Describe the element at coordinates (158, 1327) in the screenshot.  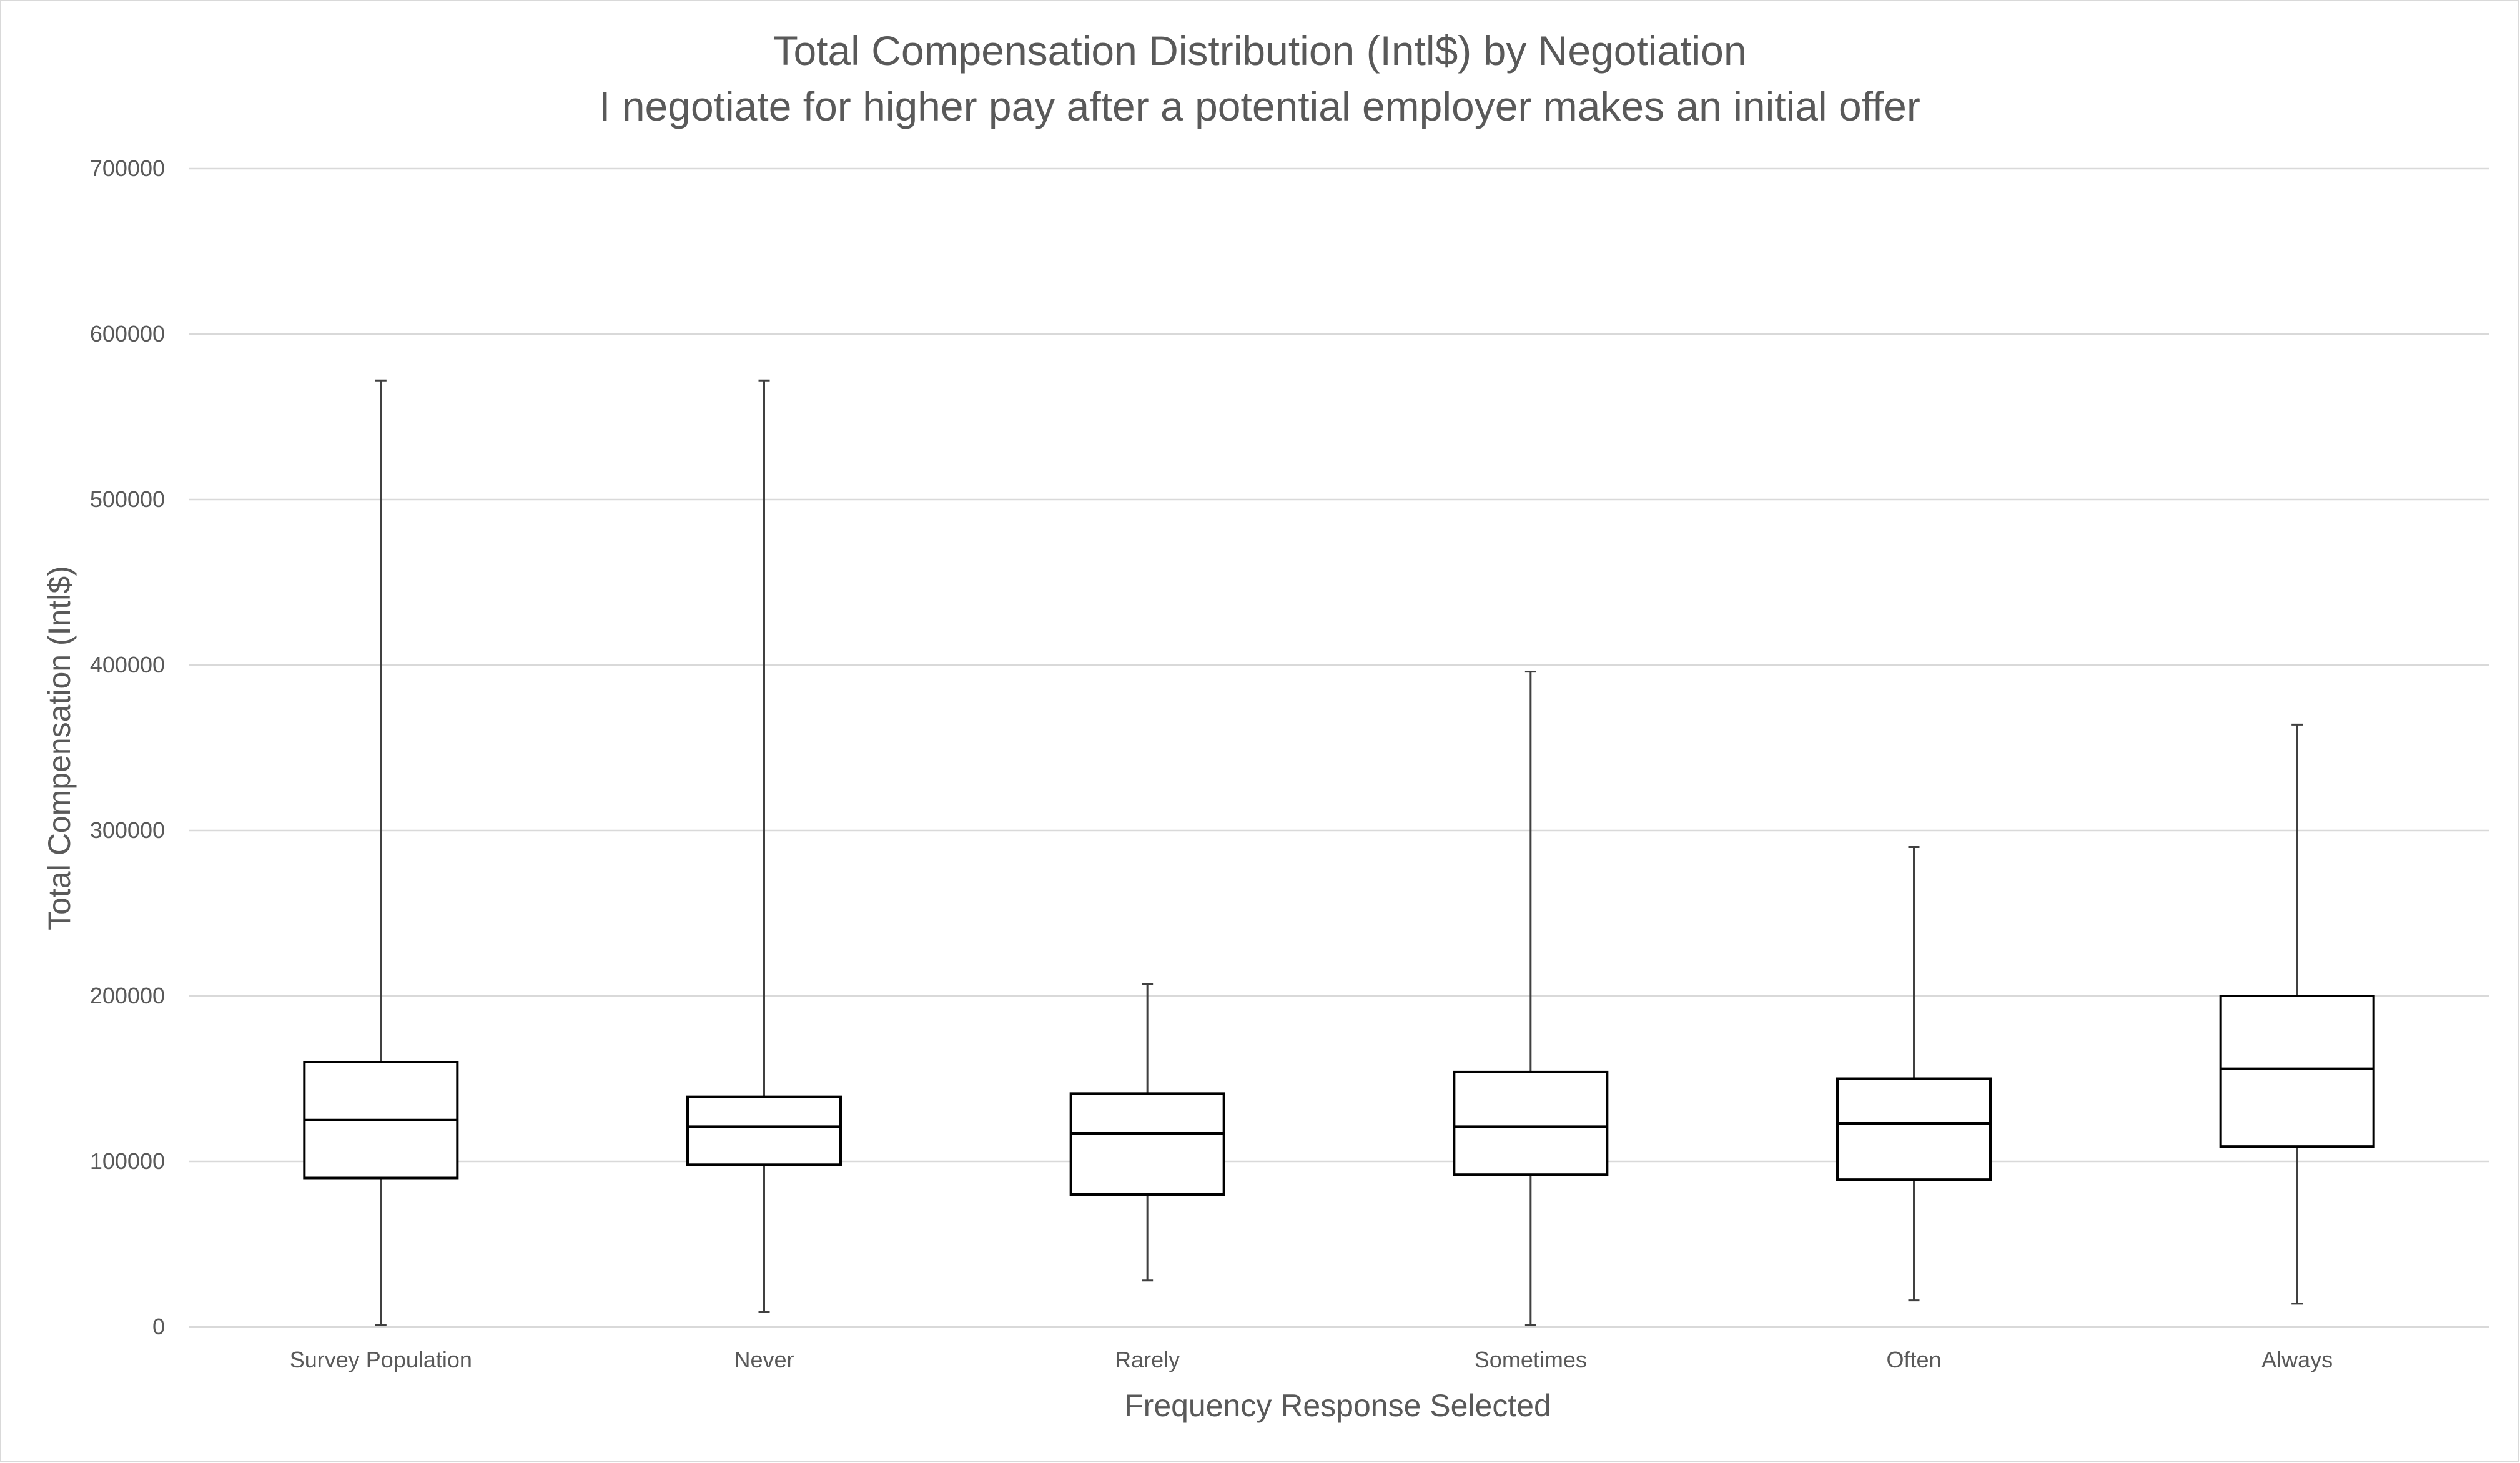
I see `y-tick-label: 0` at that location.